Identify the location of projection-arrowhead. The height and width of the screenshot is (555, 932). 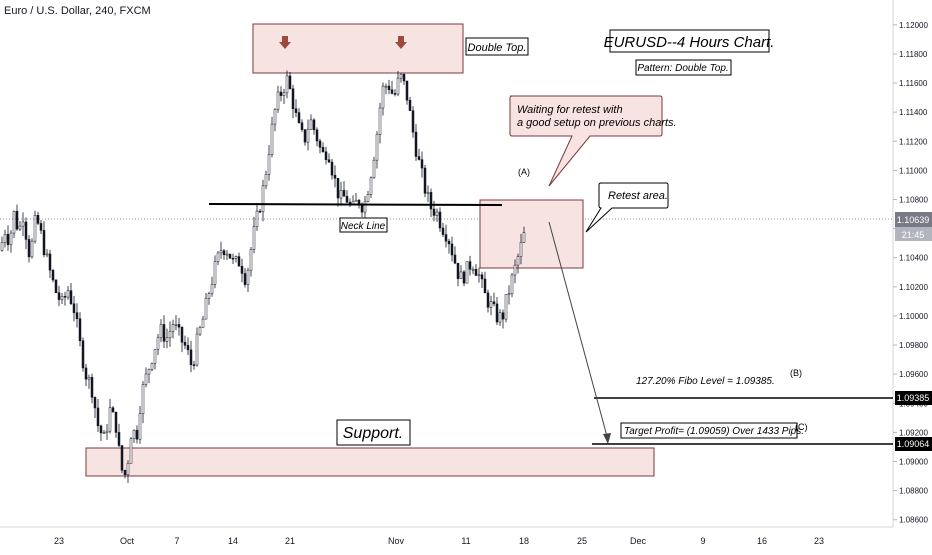
(607, 438).